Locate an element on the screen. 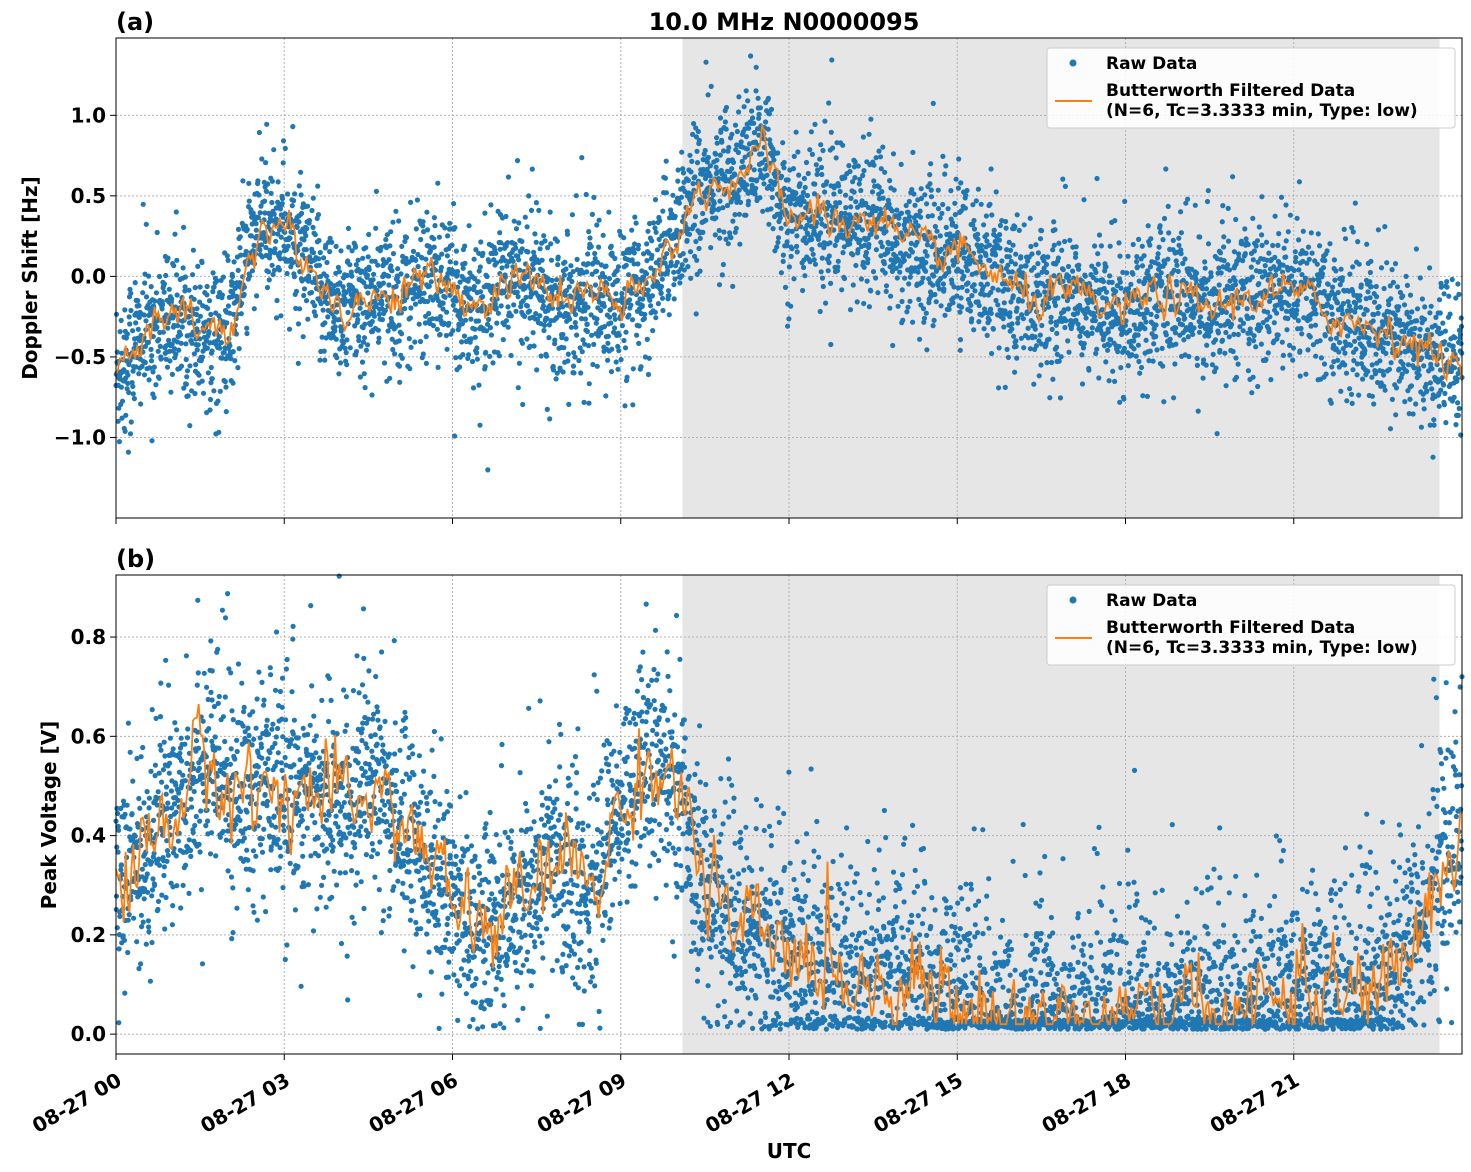 Image resolution: width=1471 pixels, height=1172 pixels. x-tick-label: 08-27 09 is located at coordinates (582, 1103).